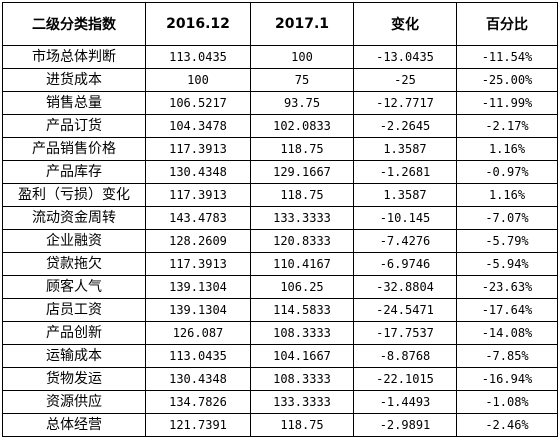 The image size is (560, 438). Describe the element at coordinates (507, 218) in the screenshot. I see `row-percent-cell: -7.07%` at that location.